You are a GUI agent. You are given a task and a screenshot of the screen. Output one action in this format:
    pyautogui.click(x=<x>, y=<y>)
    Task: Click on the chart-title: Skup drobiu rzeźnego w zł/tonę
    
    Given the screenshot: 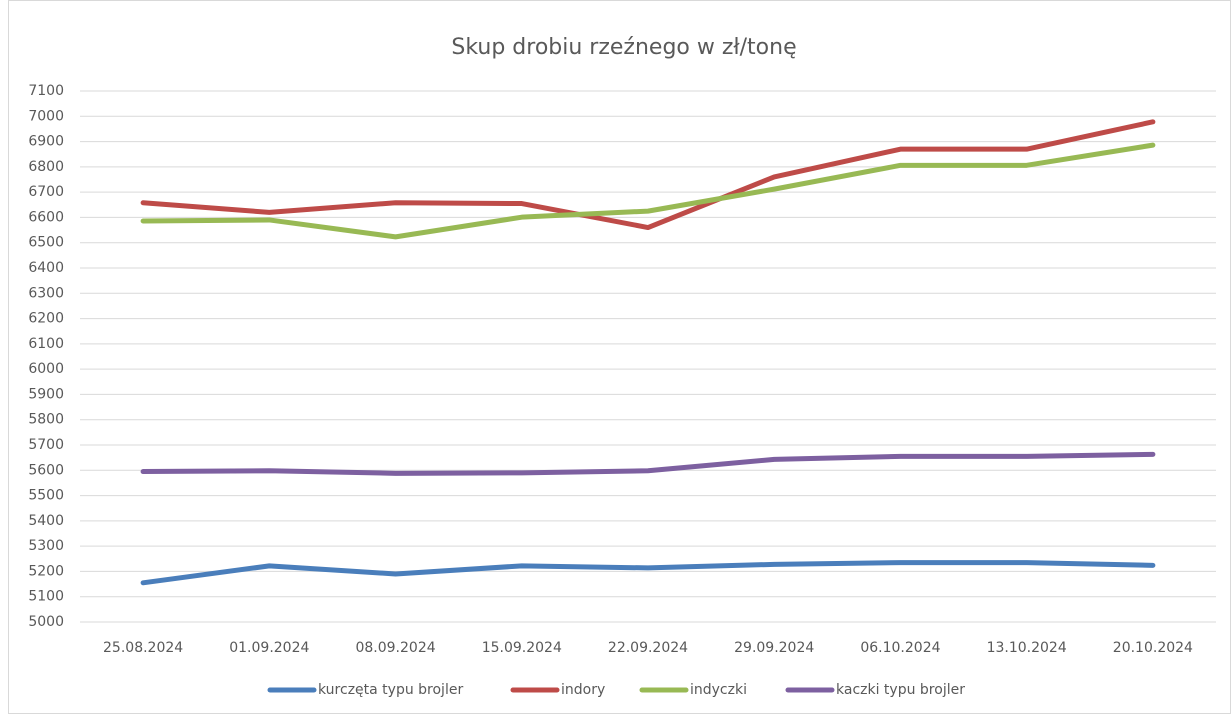 What is the action you would take?
    pyautogui.click(x=623, y=47)
    